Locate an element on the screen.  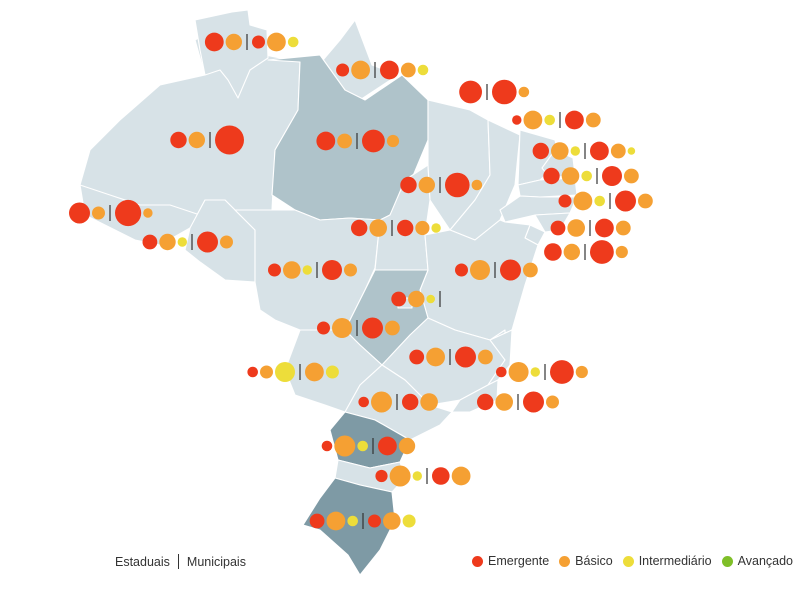
basico-dot-icon is located at coordinates (565, 561).